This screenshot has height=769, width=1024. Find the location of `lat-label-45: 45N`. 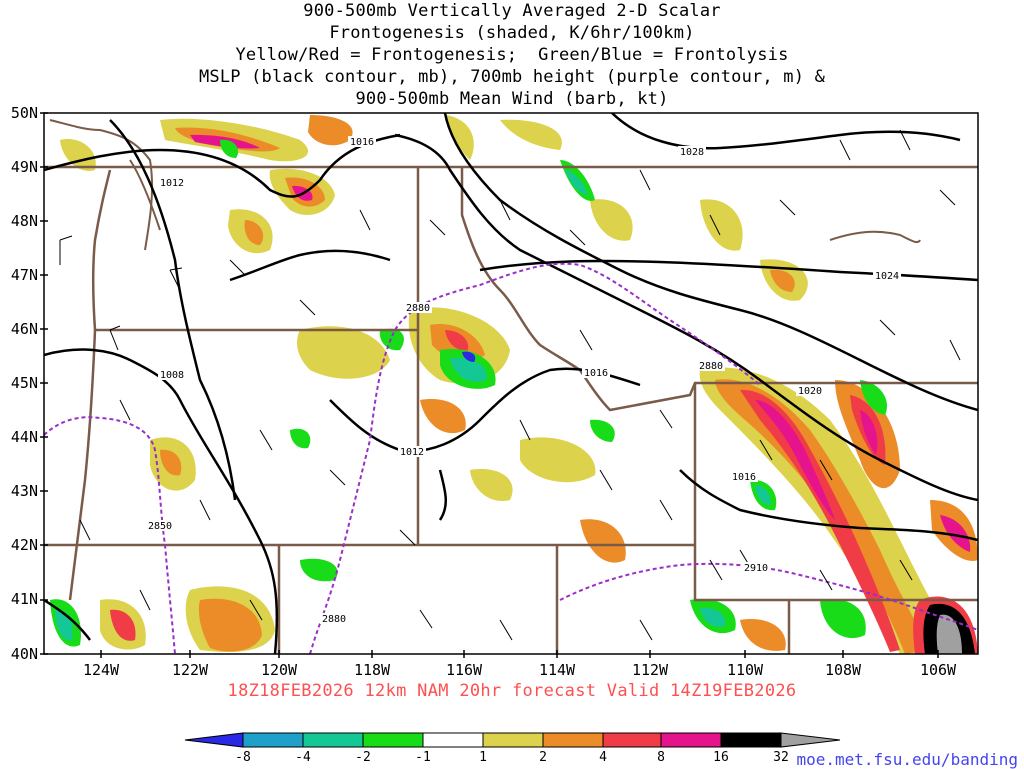

lat-label-45: 45N is located at coordinates (24, 383).